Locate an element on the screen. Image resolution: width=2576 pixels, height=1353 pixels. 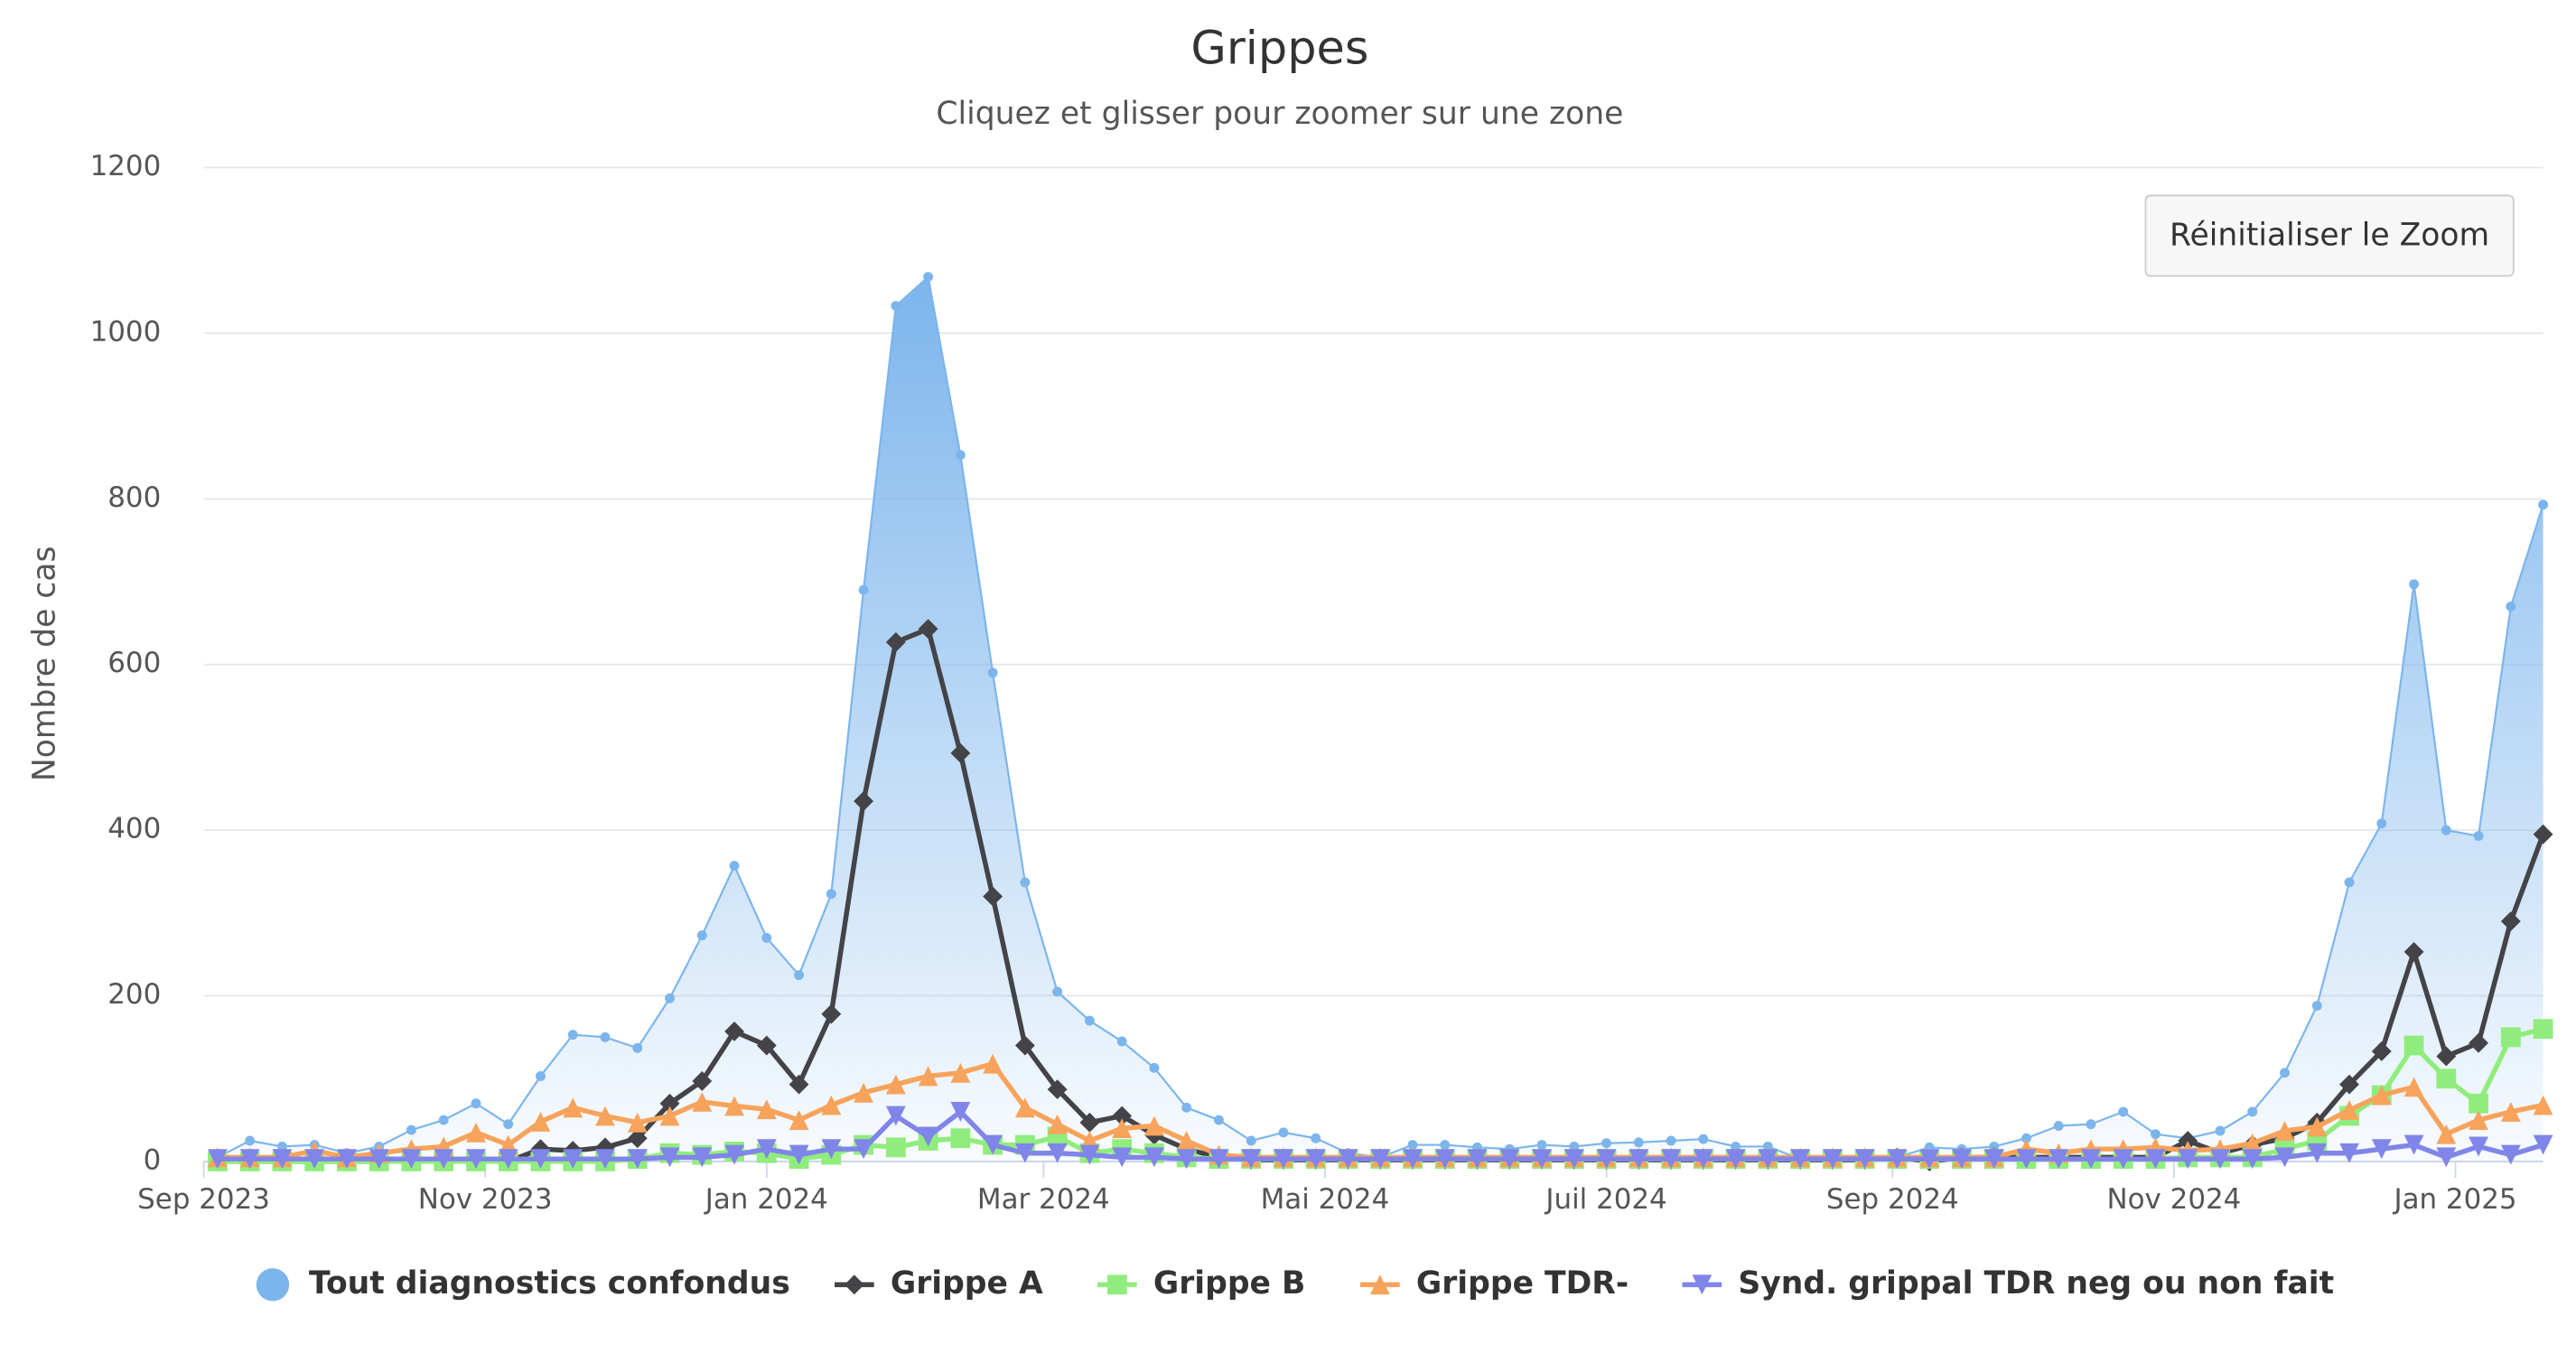
y-tick-label: 600 is located at coordinates (134, 663).